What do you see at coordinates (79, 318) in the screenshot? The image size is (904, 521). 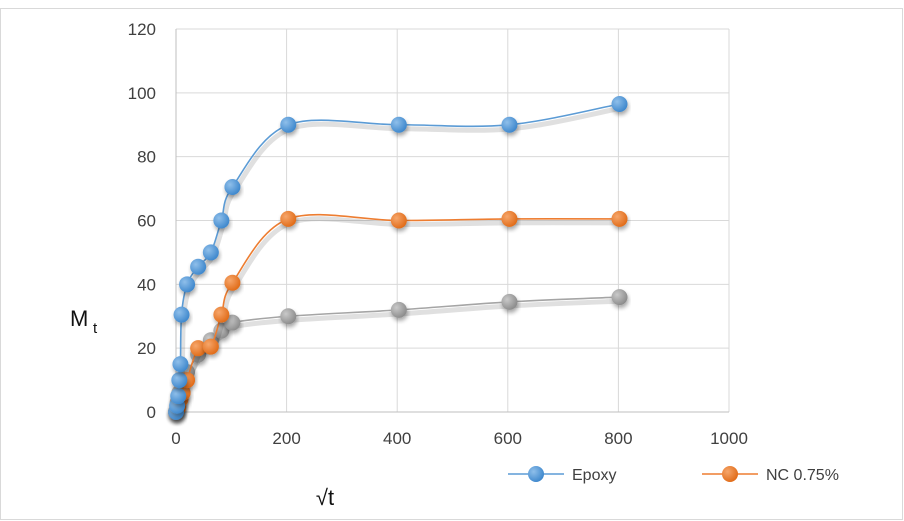 I see `y-axis-title: M` at bounding box center [79, 318].